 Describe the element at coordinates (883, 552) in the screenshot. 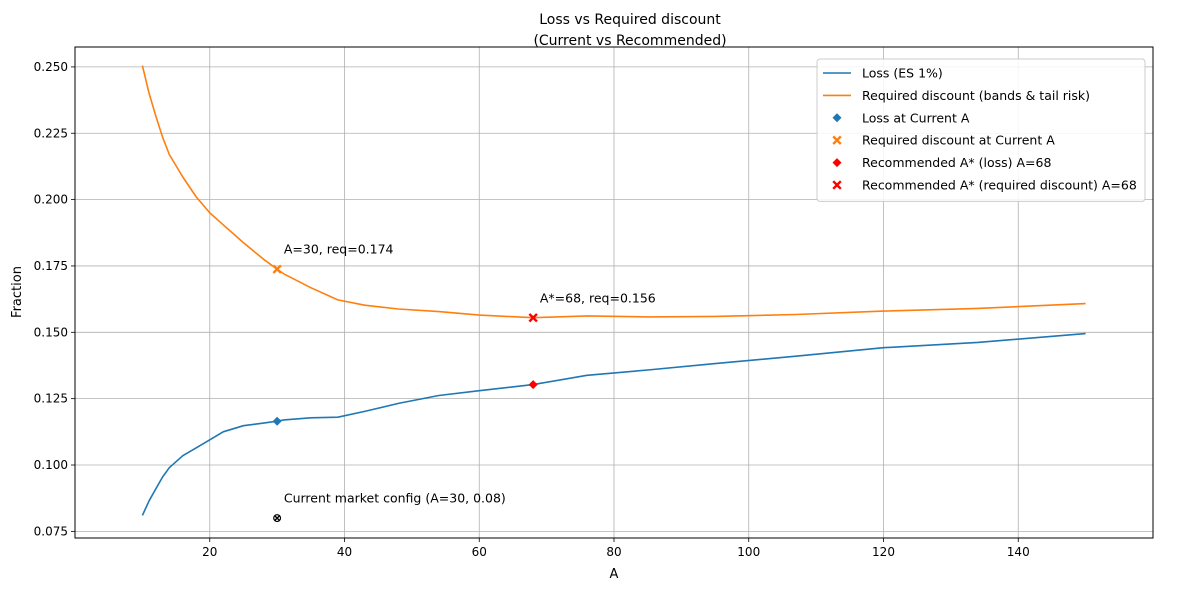

I see `x-tick-label: 120` at that location.